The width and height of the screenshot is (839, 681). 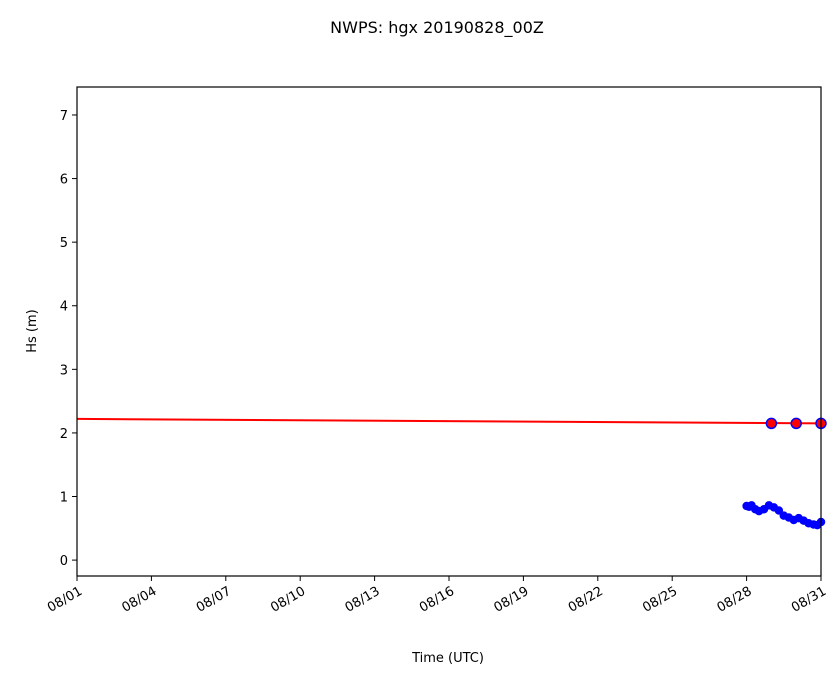 I want to click on chart-title: NWPS: hgx 20190828_00Z, so click(x=437, y=28).